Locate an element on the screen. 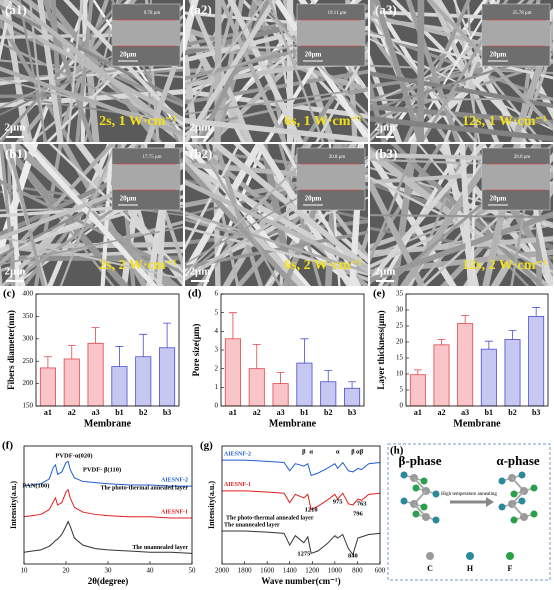 The height and width of the screenshot is (590, 554). annotation: 1210 is located at coordinates (311, 509).